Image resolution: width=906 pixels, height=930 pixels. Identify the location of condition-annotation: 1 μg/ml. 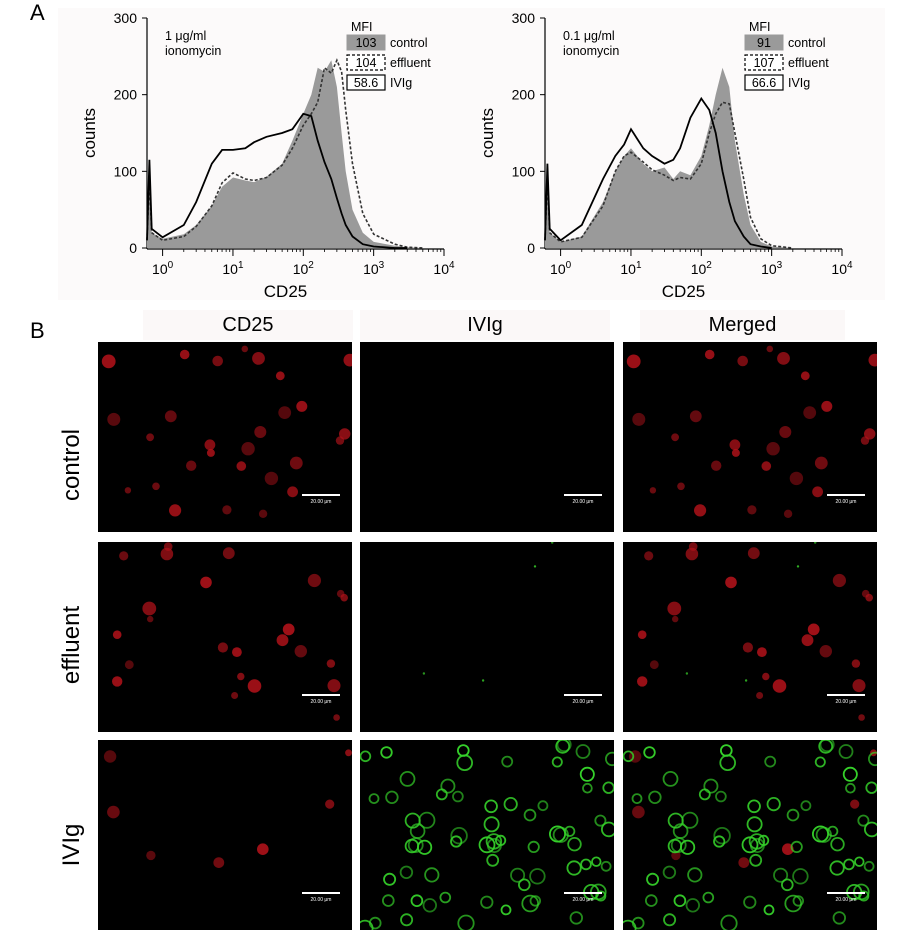
(185, 36).